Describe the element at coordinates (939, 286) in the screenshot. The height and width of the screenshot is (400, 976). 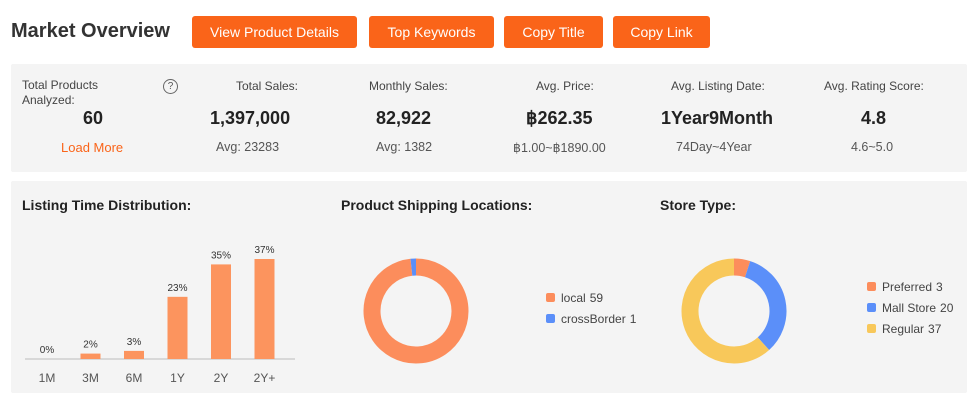
I see `legend-value: 3` at that location.